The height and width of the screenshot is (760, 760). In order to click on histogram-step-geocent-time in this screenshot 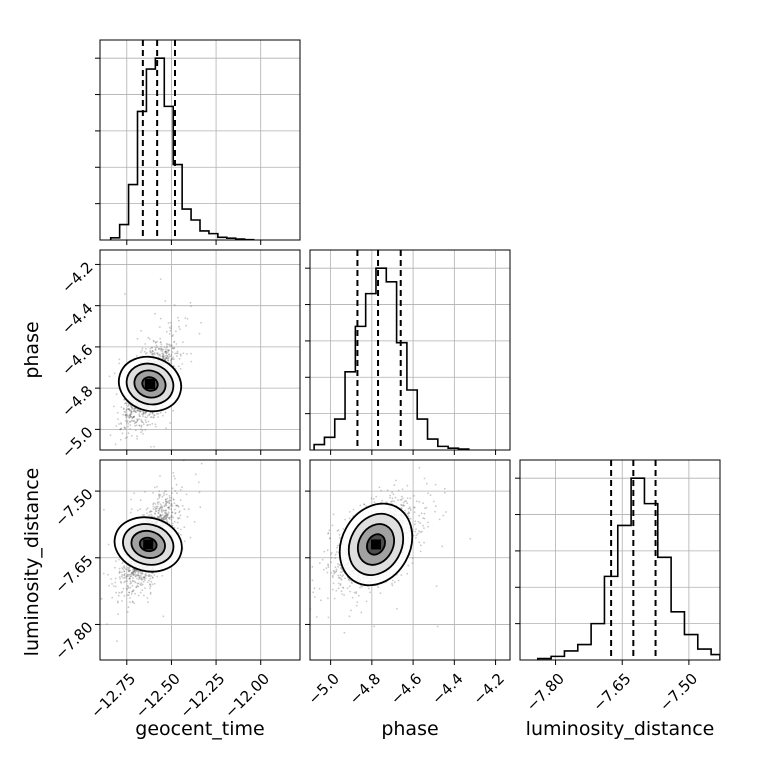, I will do `click(182, 148)`.